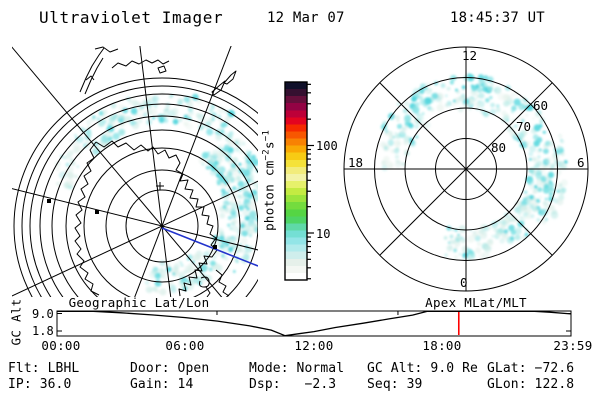 This screenshot has width=600, height=400. I want to click on telemetry-door: Door: Open, so click(170, 368).